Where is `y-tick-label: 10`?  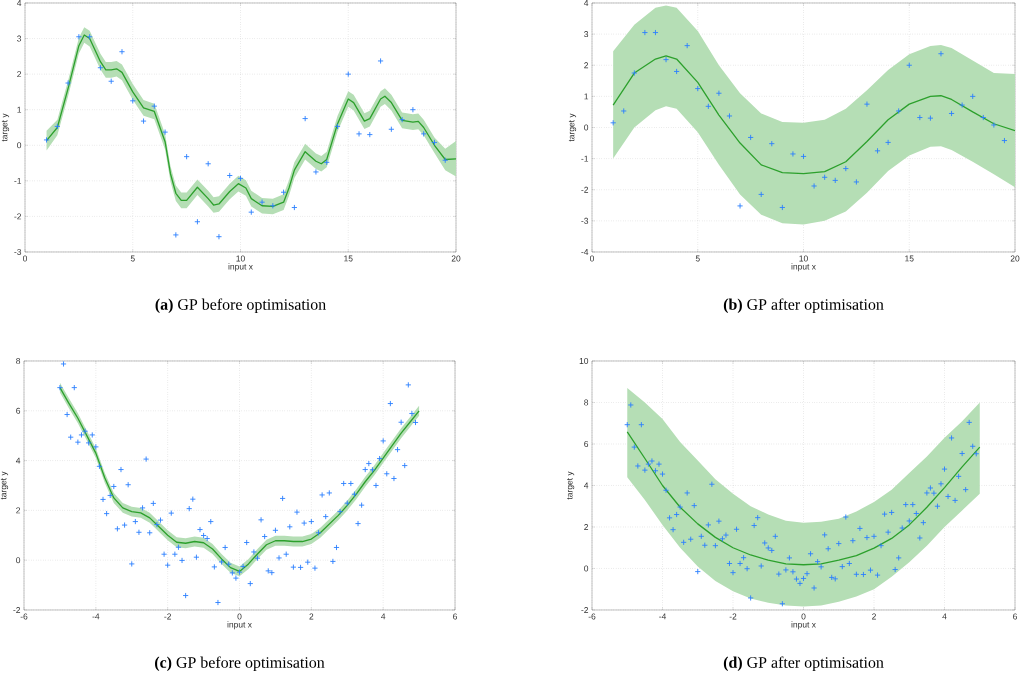
y-tick-label: 10 is located at coordinates (584, 360).